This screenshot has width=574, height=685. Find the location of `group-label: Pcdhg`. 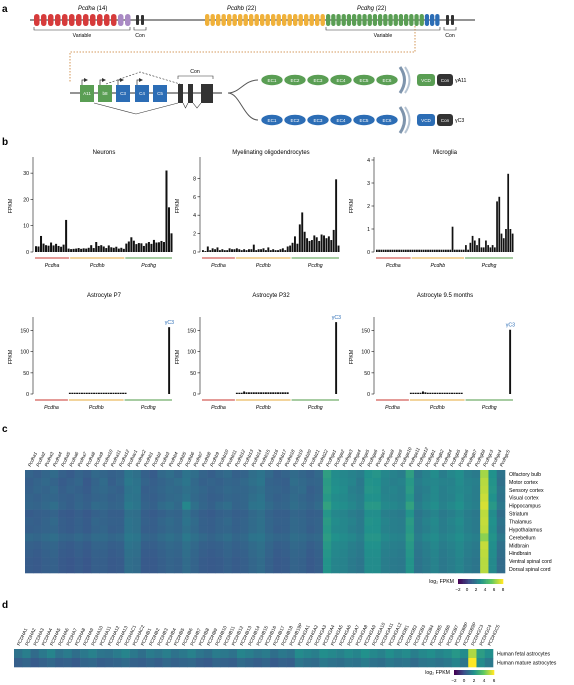

group-label: Pcdhg is located at coordinates (148, 408).